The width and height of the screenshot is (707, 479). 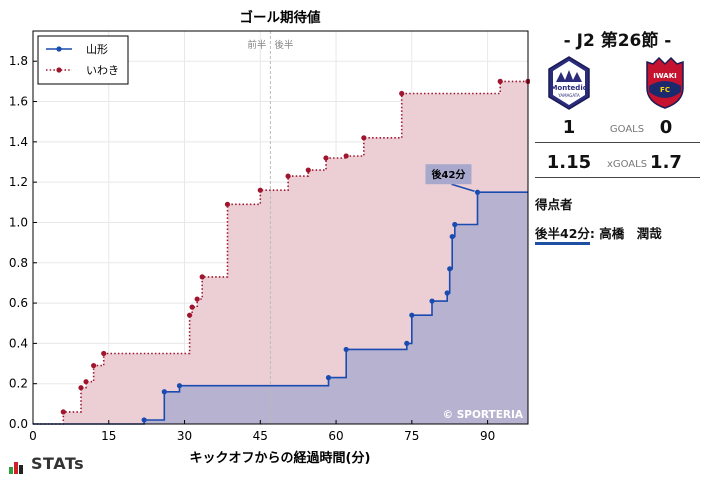 What do you see at coordinates (554, 204) in the screenshot?
I see `scorers-title: 得点者` at bounding box center [554, 204].